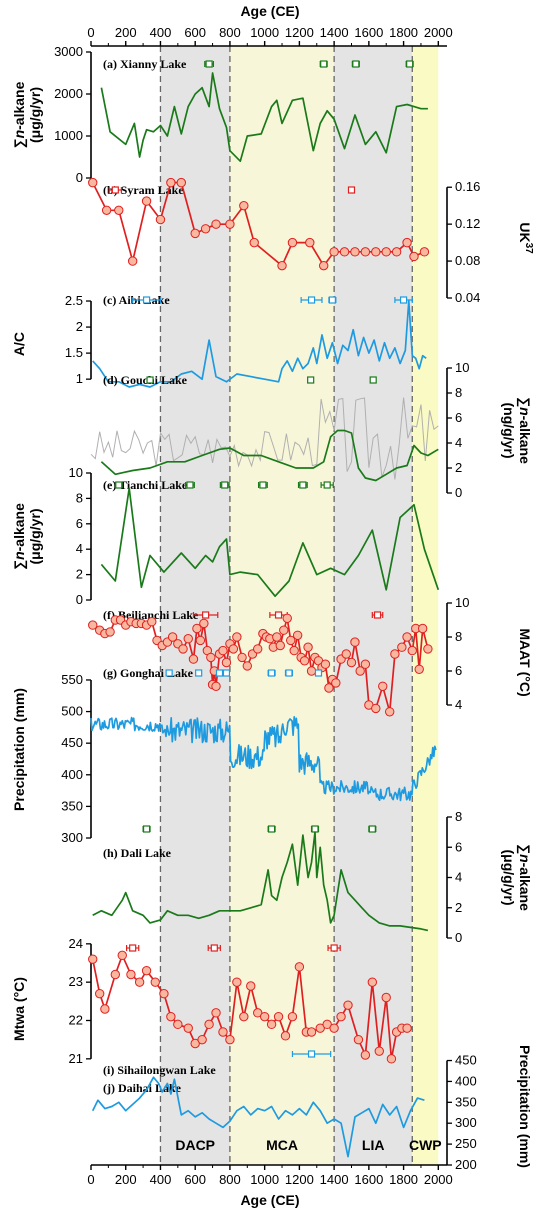 The width and height of the screenshot is (541, 1212). What do you see at coordinates (161, 1179) in the screenshot?
I see `x-tick-label-bottom: 400` at bounding box center [161, 1179].